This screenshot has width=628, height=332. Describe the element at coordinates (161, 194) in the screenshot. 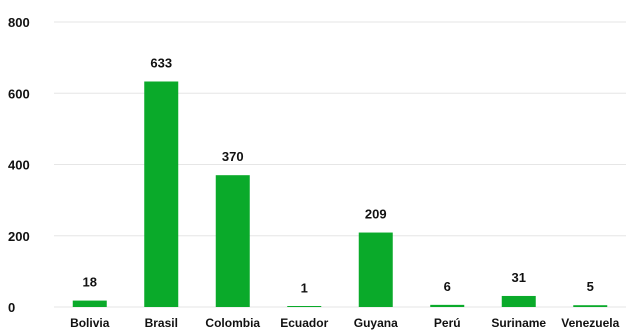

I see `bar-brasil` at that location.